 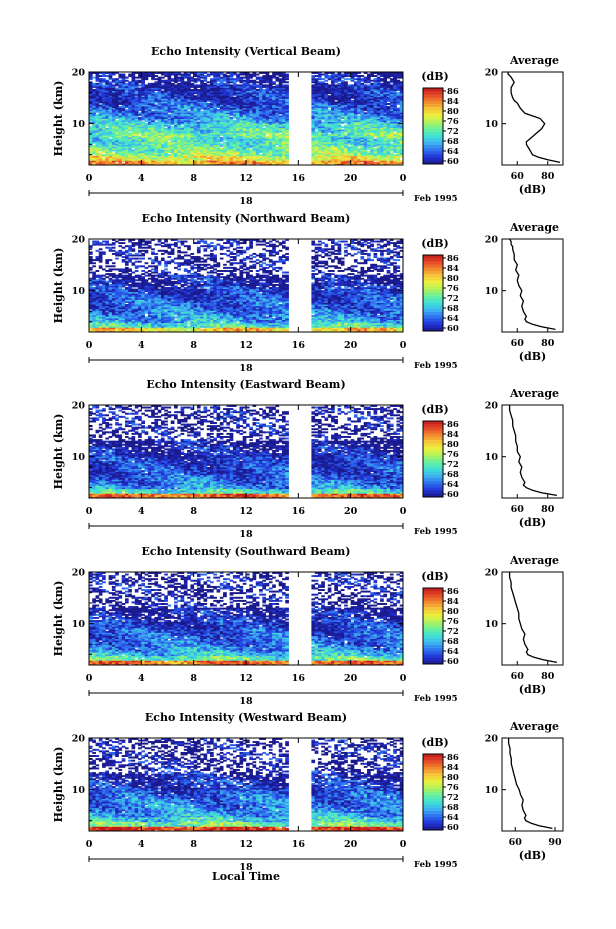 What do you see at coordinates (246, 51) in the screenshot?
I see `panel-title: Echo Intensity (Vertical Beam)` at bounding box center [246, 51].